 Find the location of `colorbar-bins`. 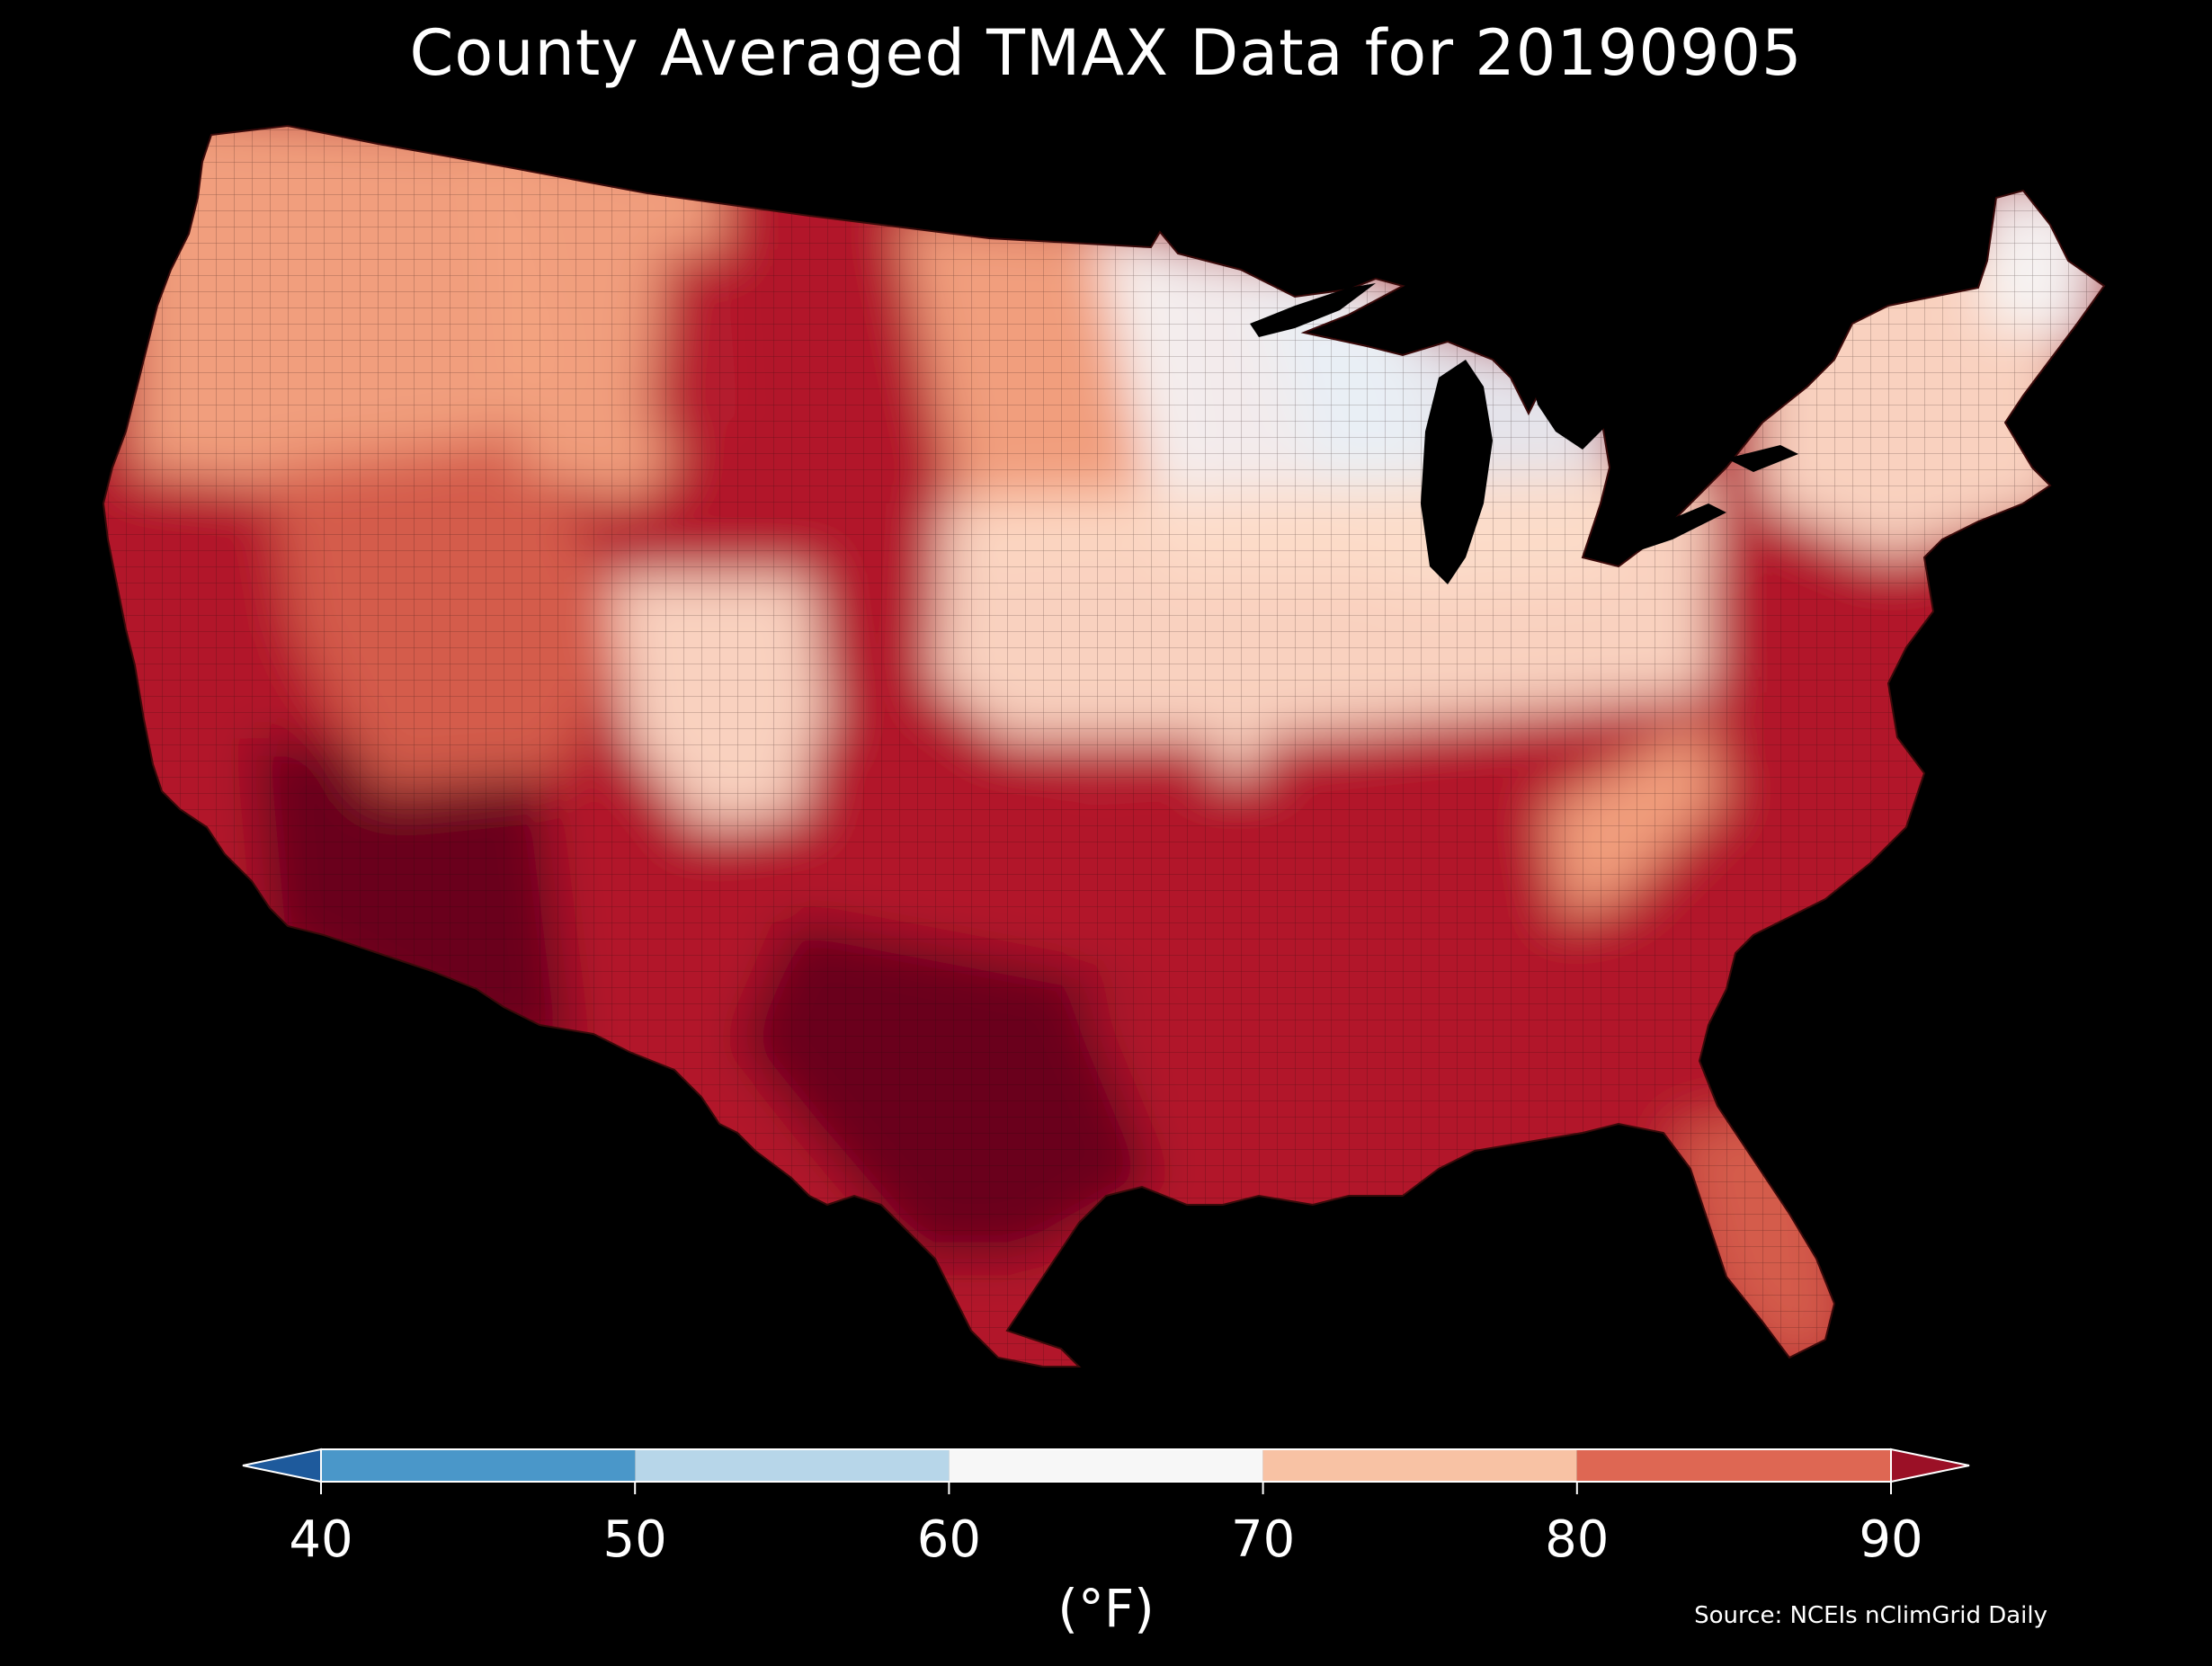

colorbar-bins is located at coordinates (1106, 1465).